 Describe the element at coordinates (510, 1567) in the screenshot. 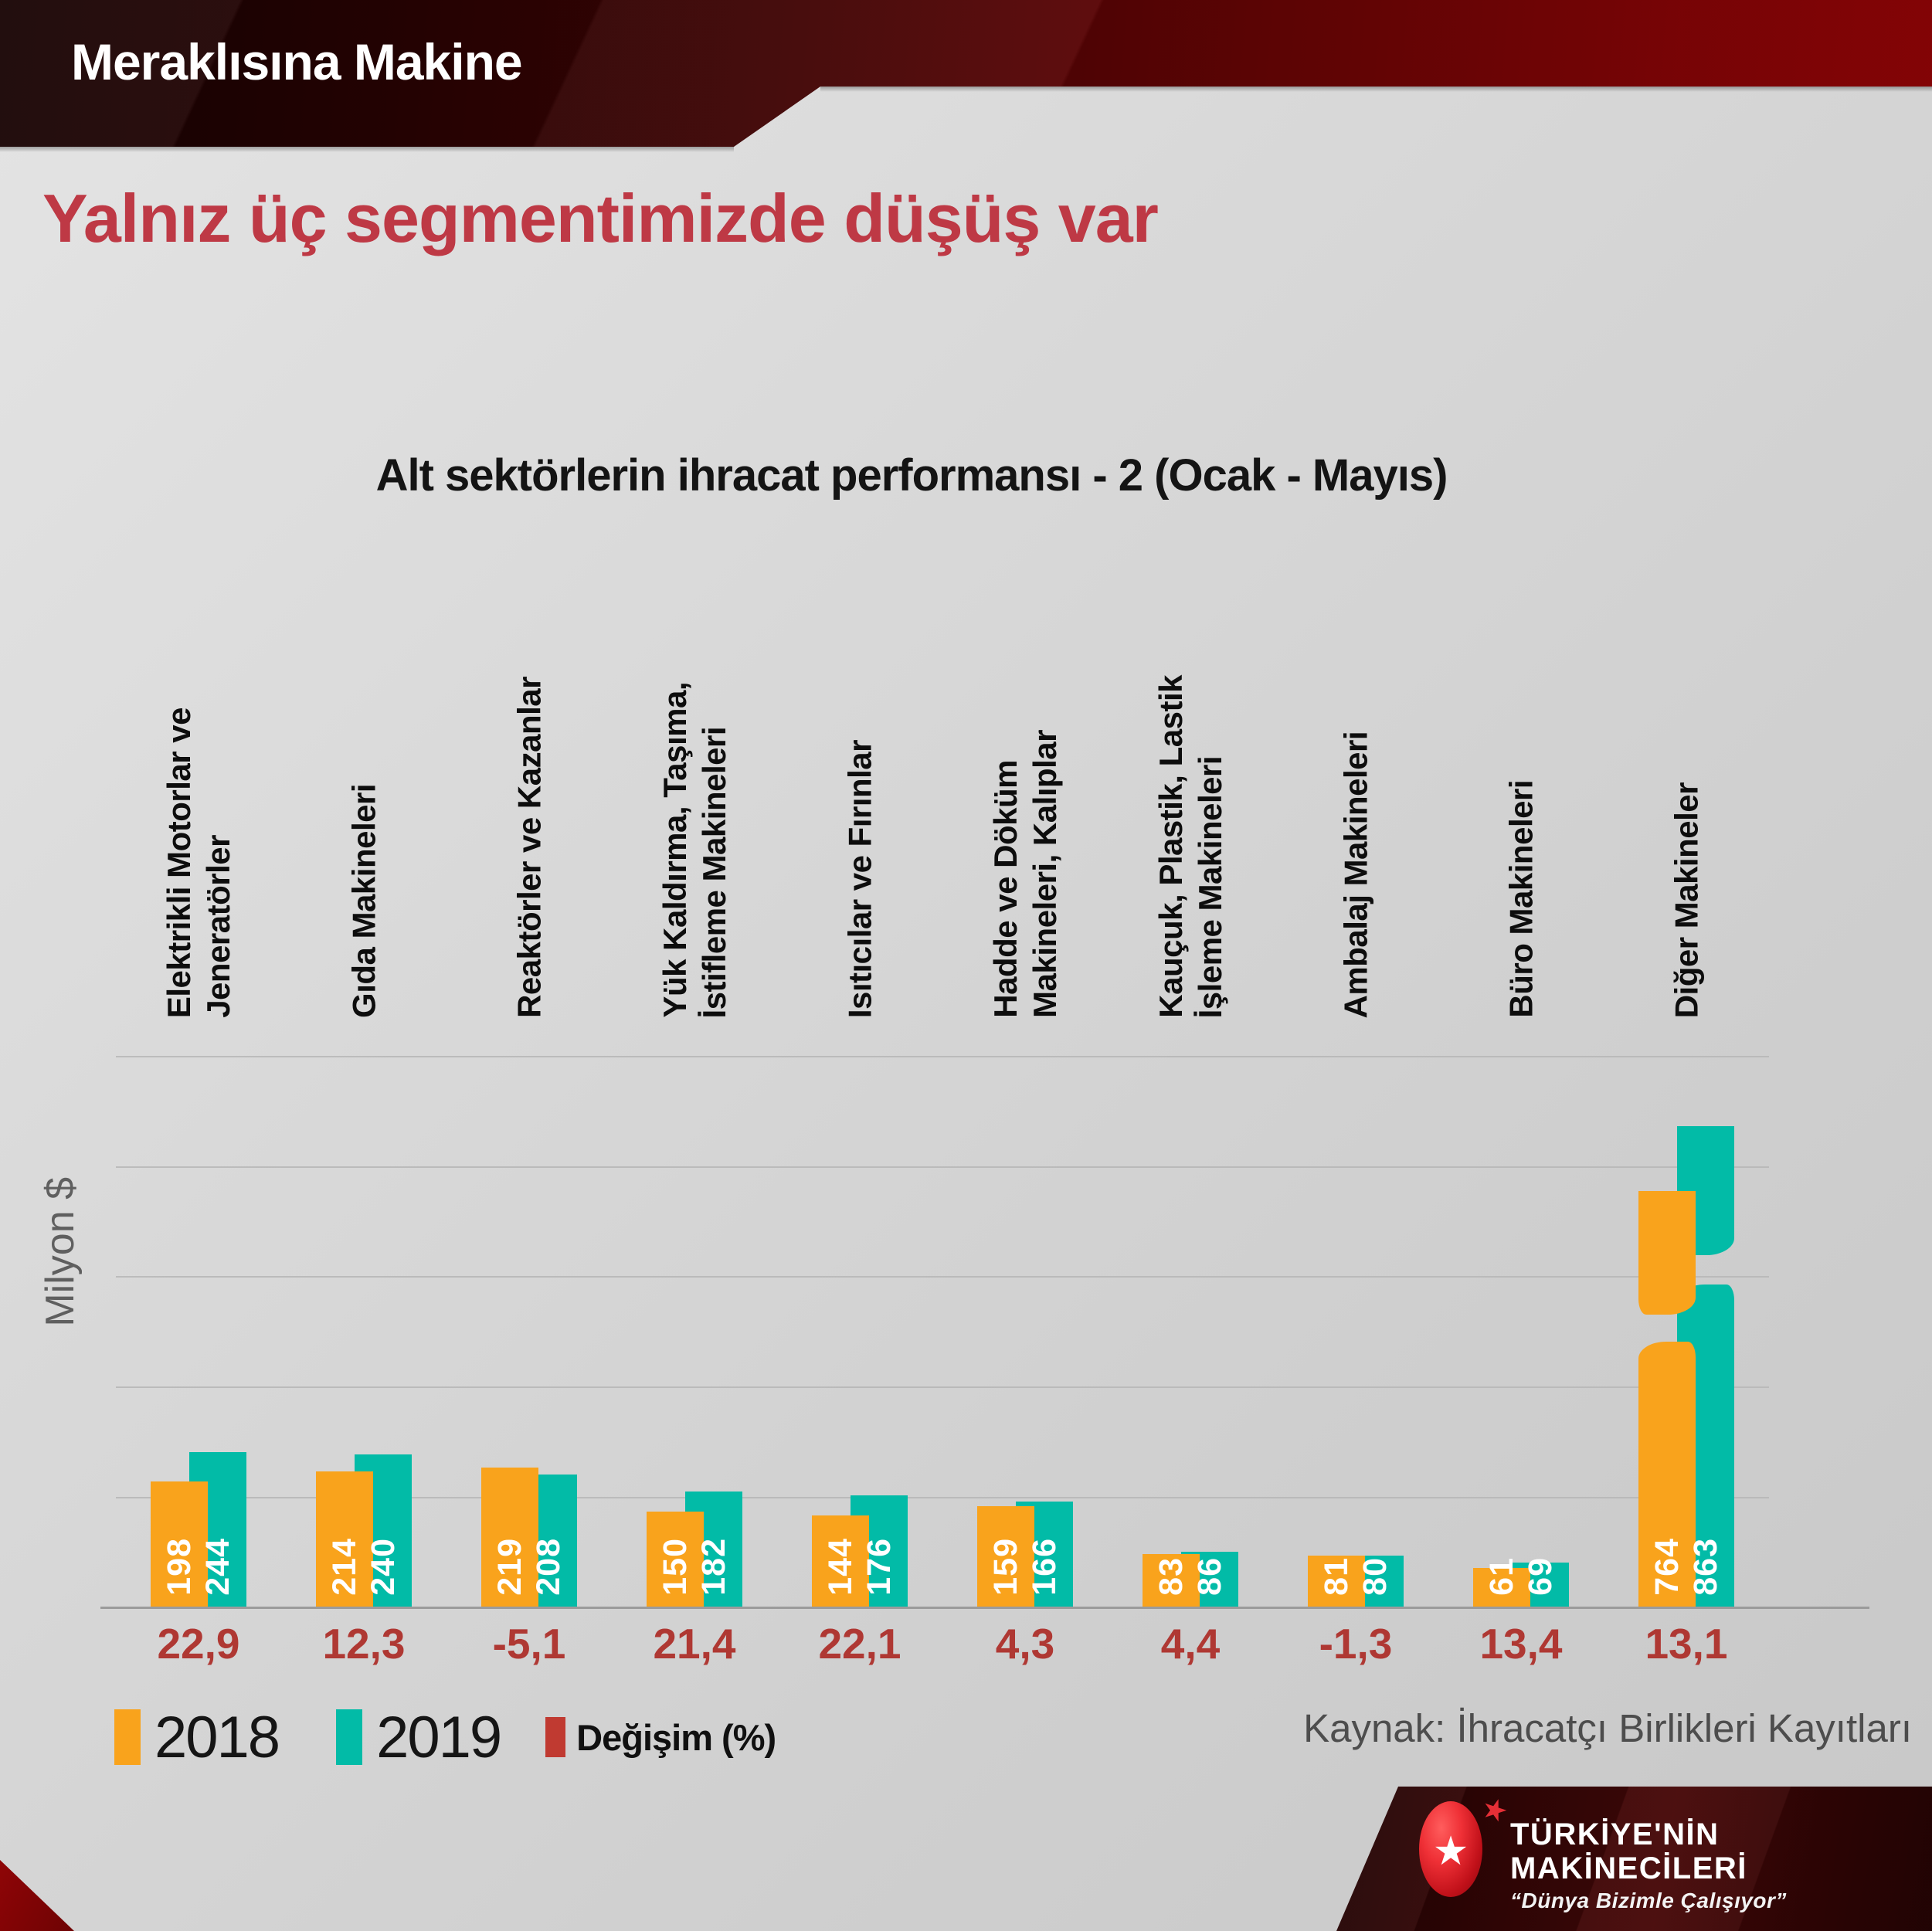

I see `bar-value-2018: 219` at that location.